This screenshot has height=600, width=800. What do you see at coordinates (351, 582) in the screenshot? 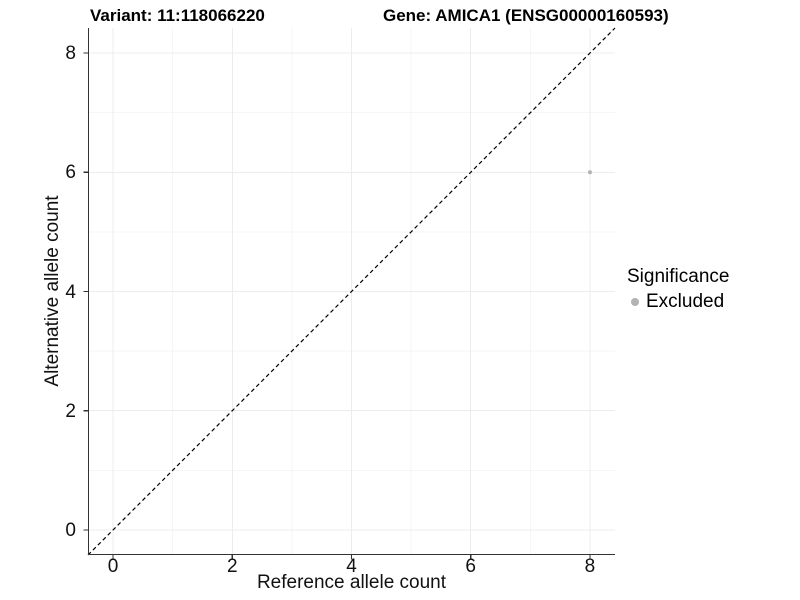
I see `x-axis-title: Reference allele count` at bounding box center [351, 582].